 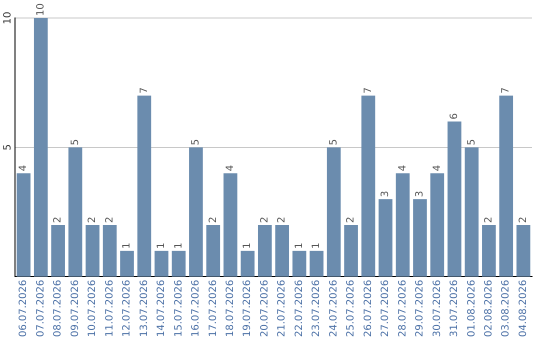 I want to click on x-tick-label: 14.07.2026, so click(x=162, y=309).